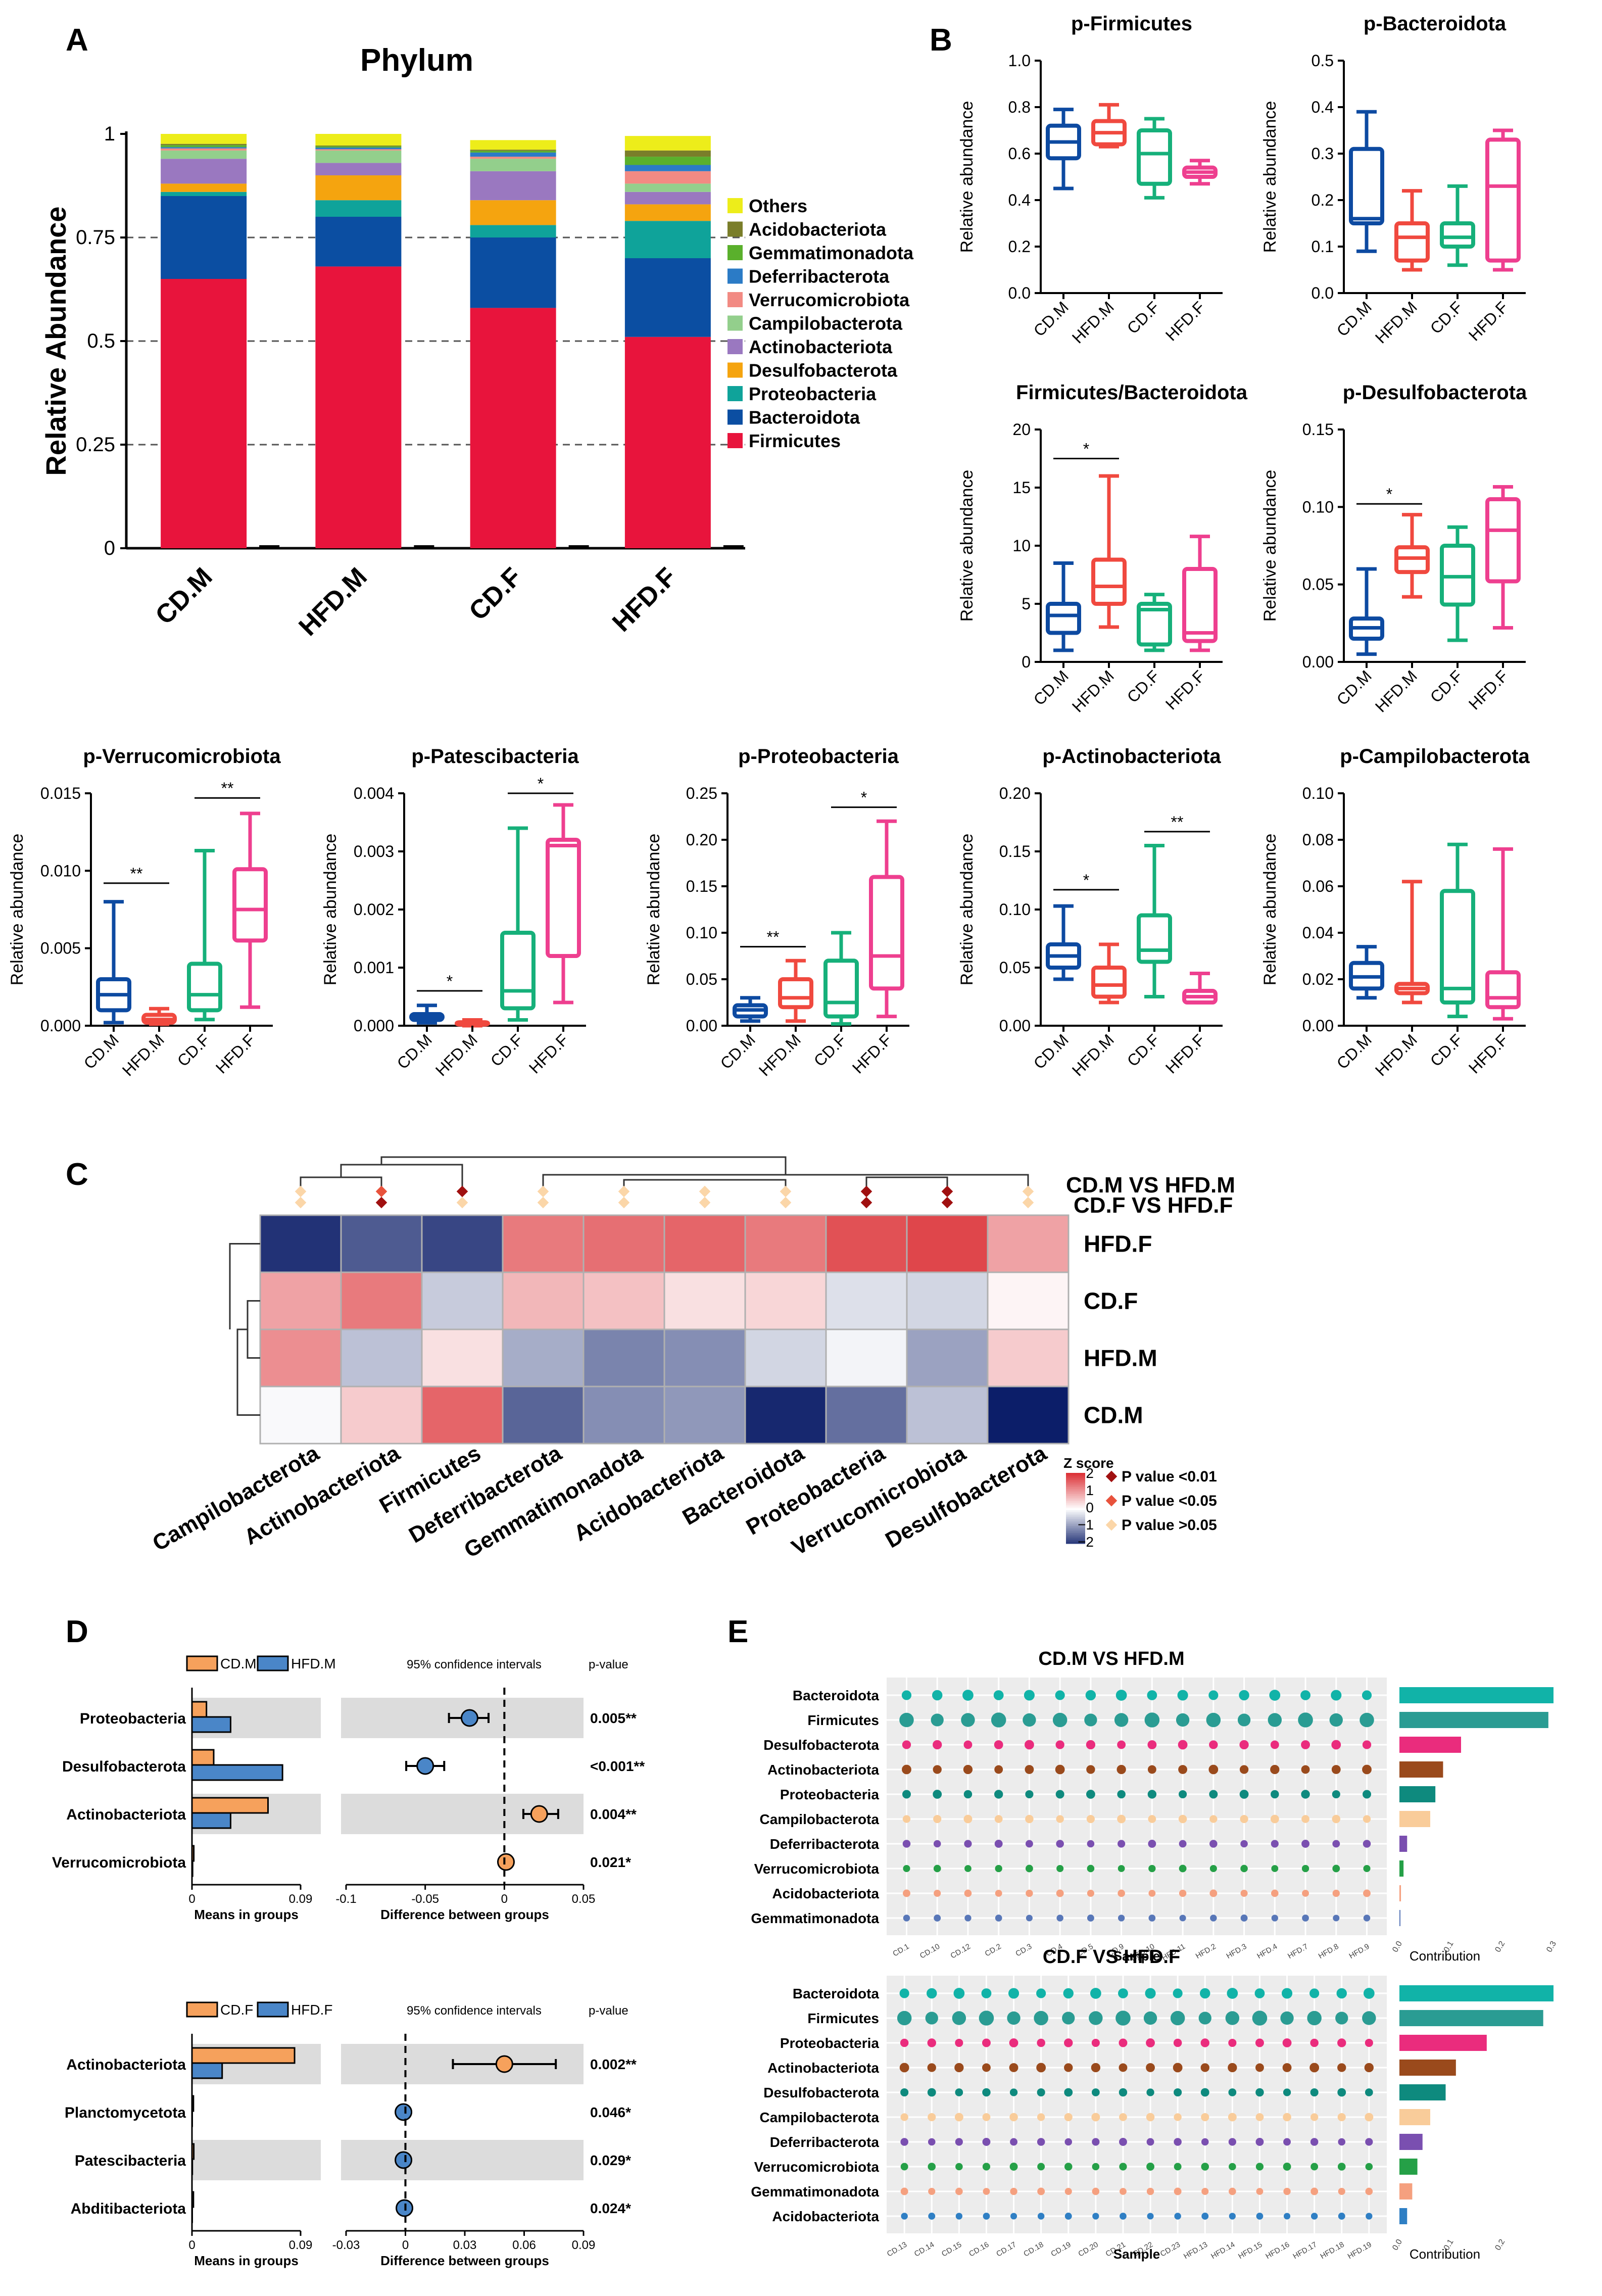  I want to click on row-label-bacteroidota: Bacteroidota, so click(836, 1994).